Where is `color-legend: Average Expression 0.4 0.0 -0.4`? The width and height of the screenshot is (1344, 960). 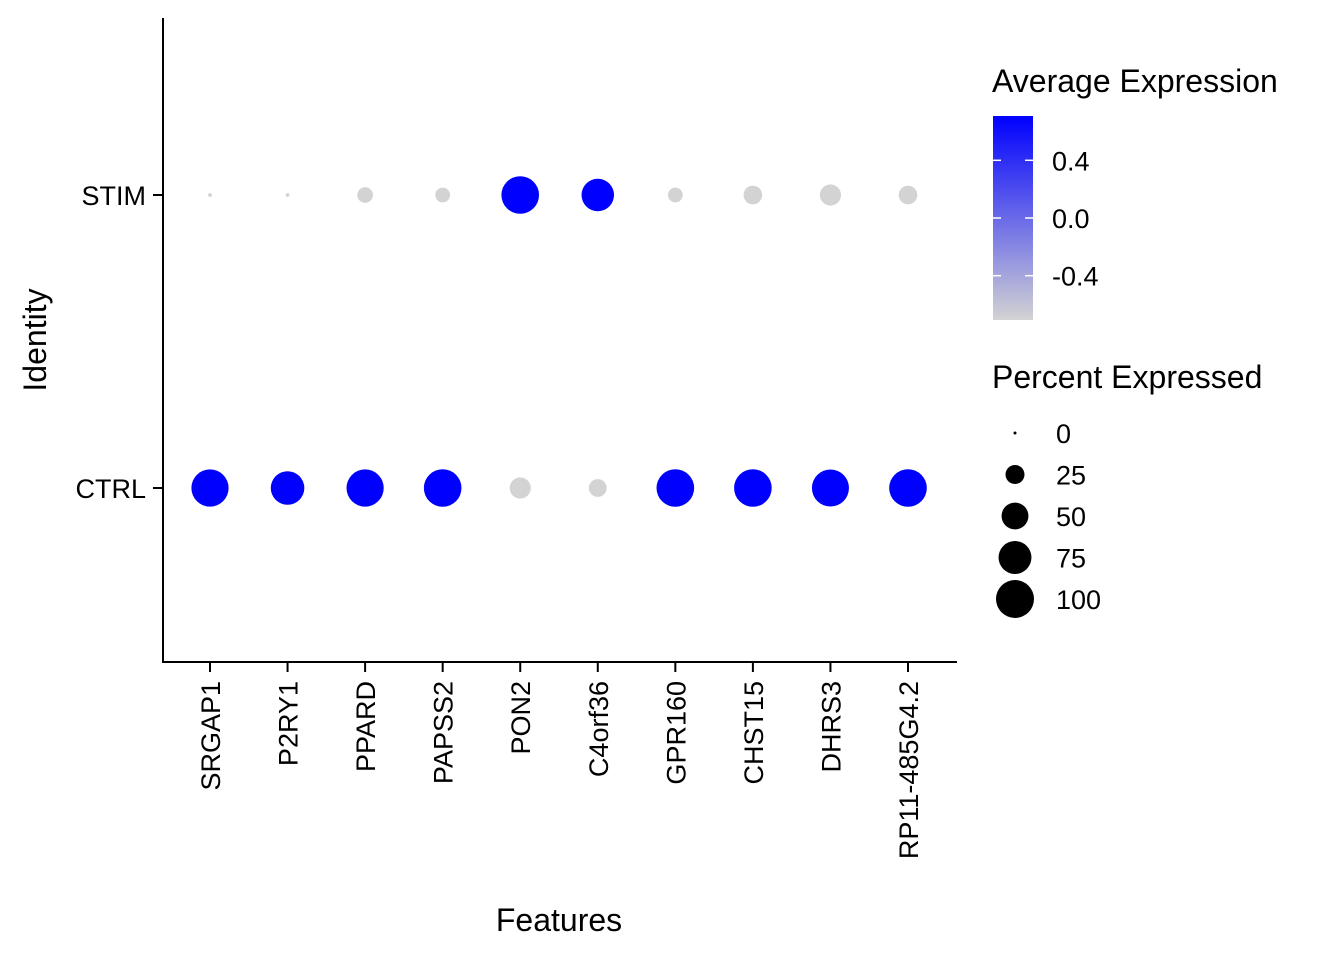
color-legend: Average Expression 0.4 0.0 -0.4 is located at coordinates (1135, 191).